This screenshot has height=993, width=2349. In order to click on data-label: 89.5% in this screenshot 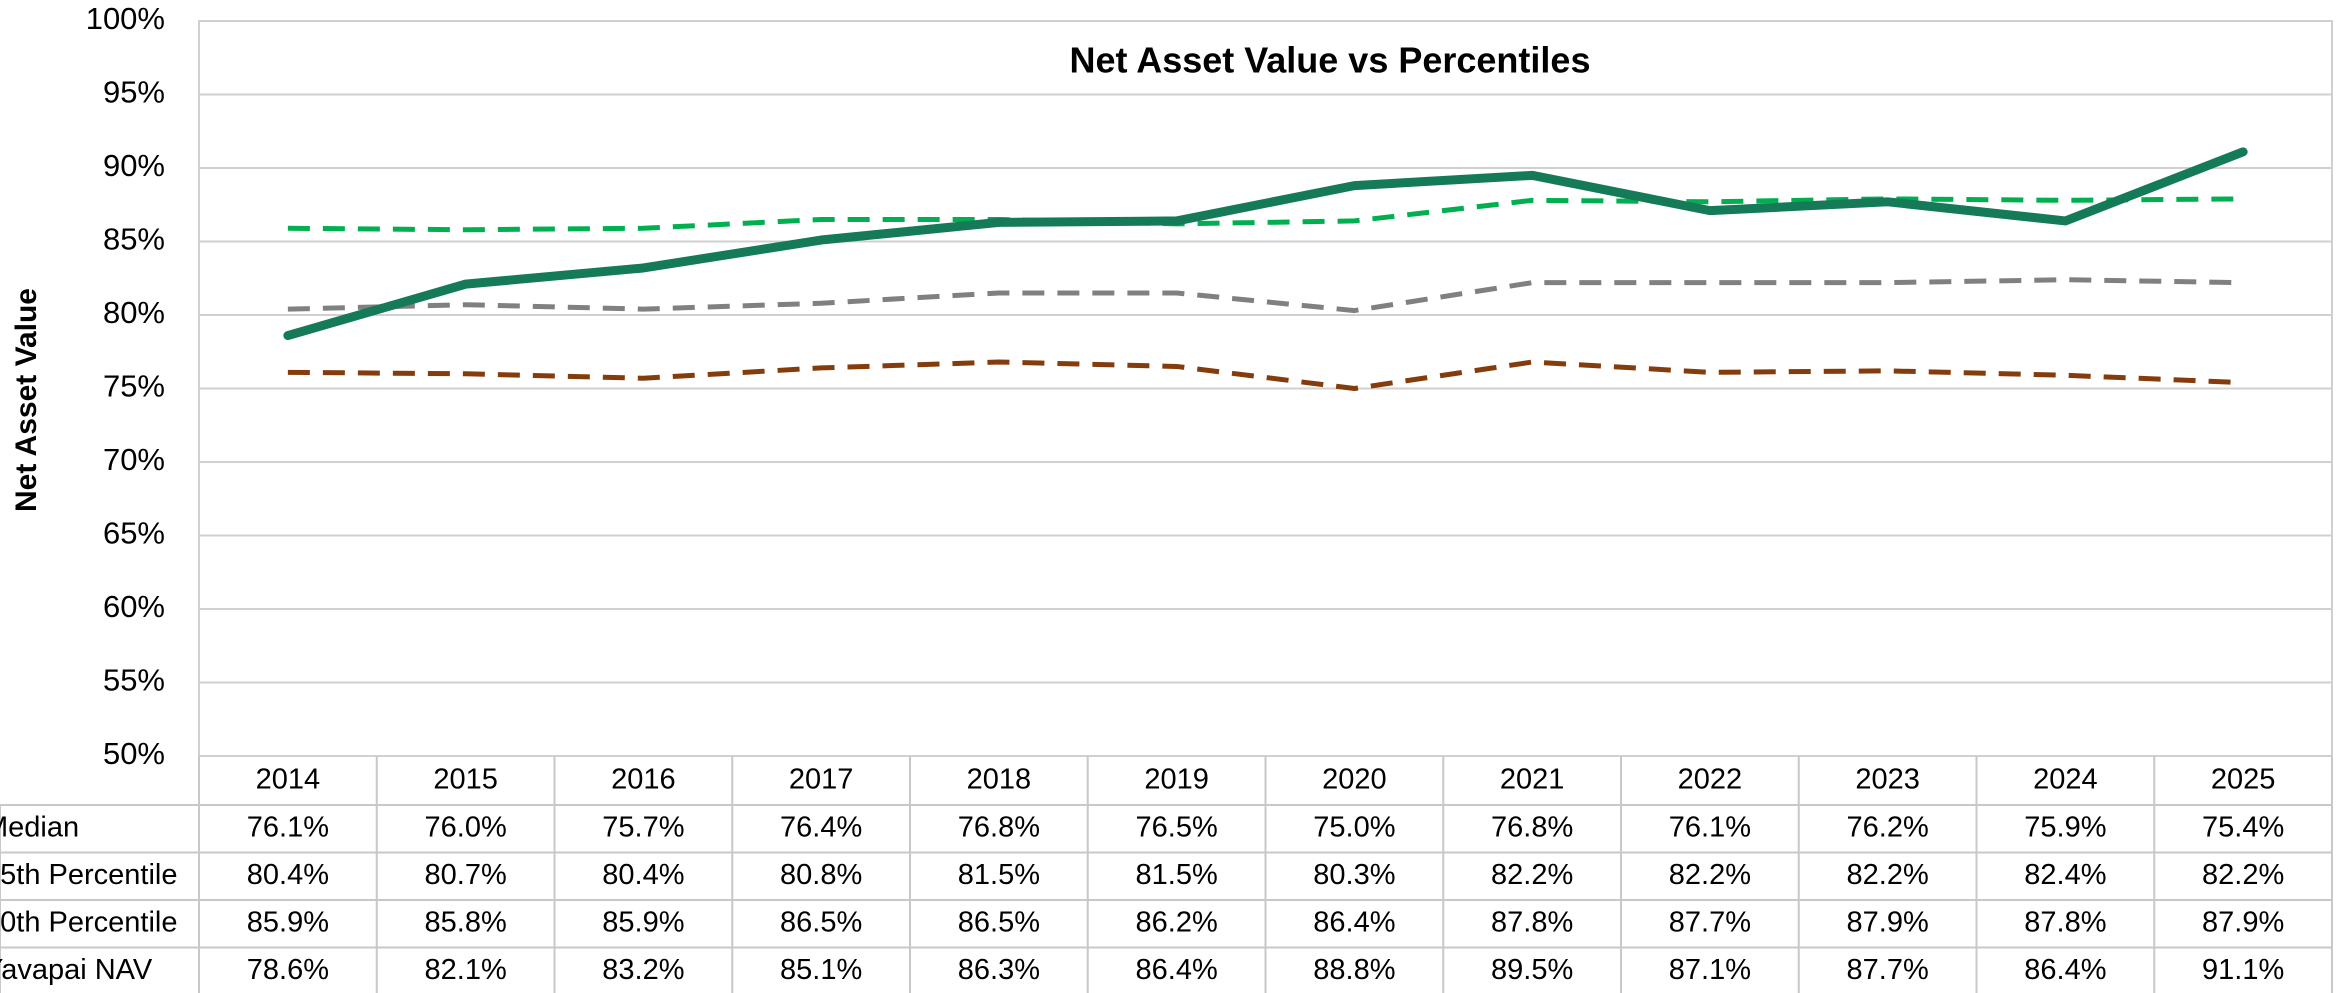, I will do `click(1532, 970)`.